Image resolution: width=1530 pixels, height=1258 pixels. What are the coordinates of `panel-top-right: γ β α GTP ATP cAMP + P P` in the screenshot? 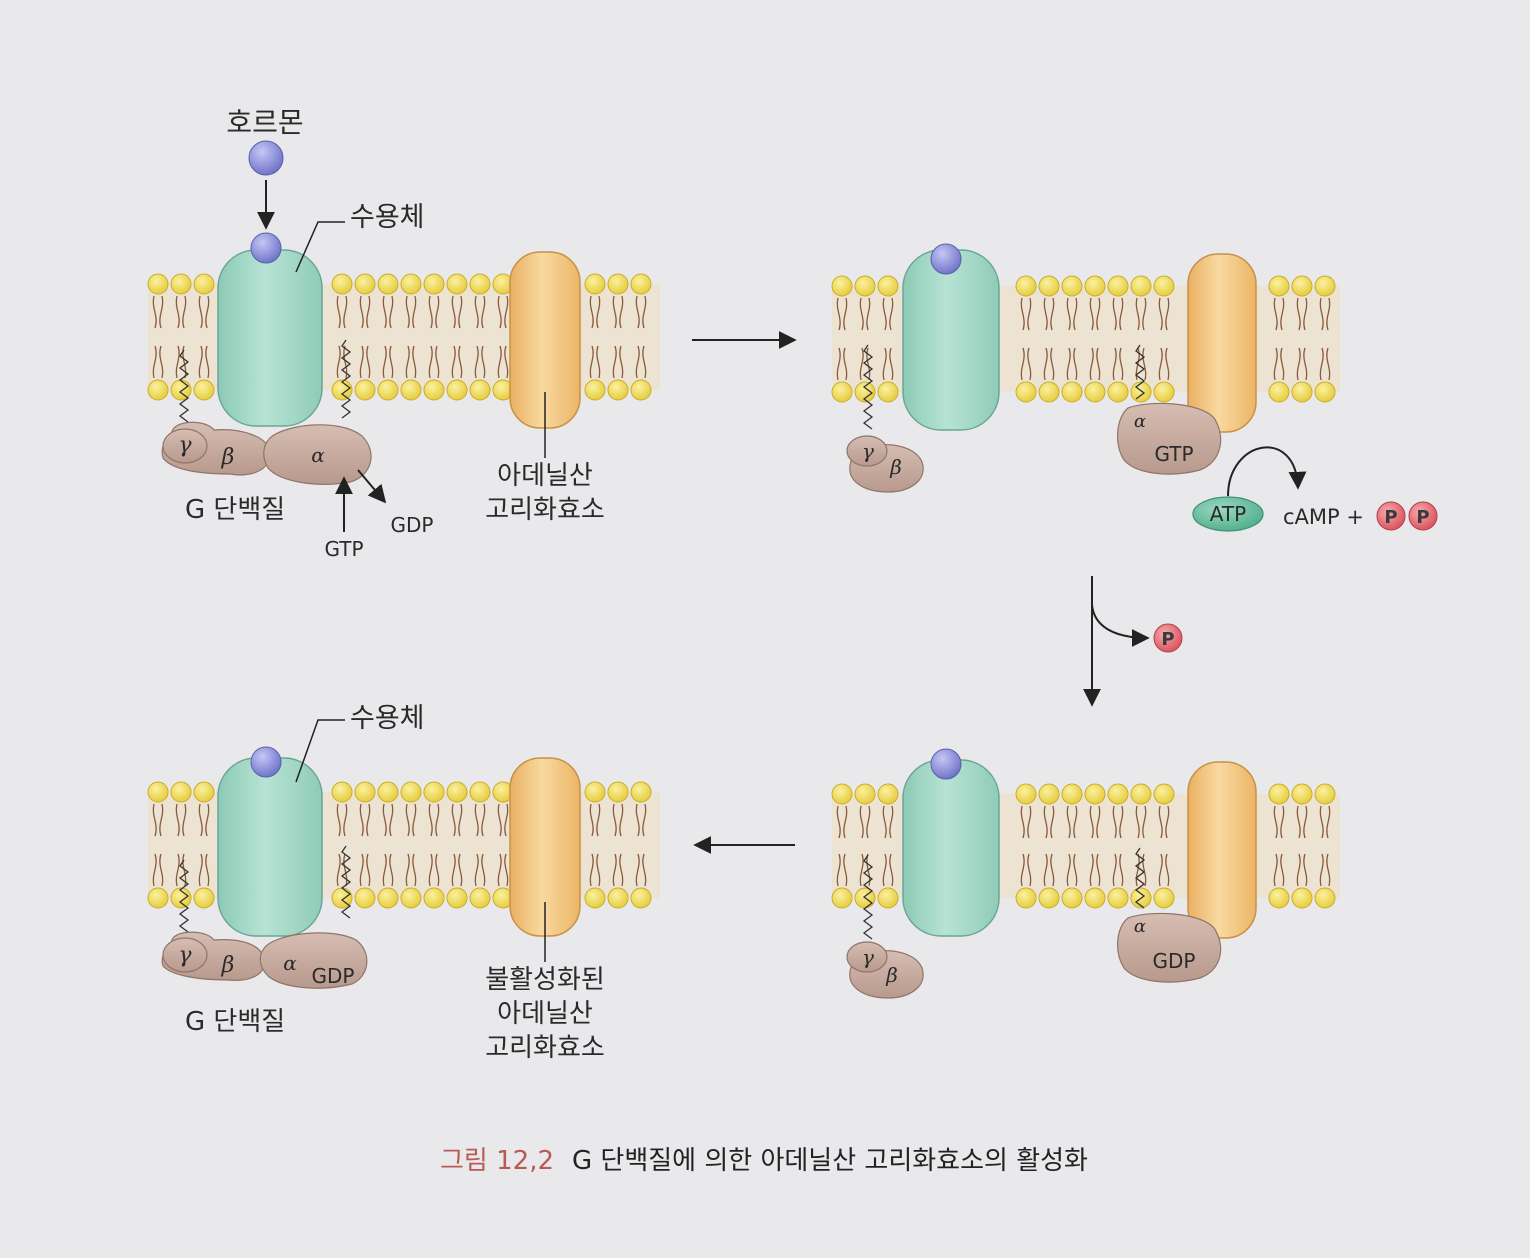 It's located at (1142, 387).